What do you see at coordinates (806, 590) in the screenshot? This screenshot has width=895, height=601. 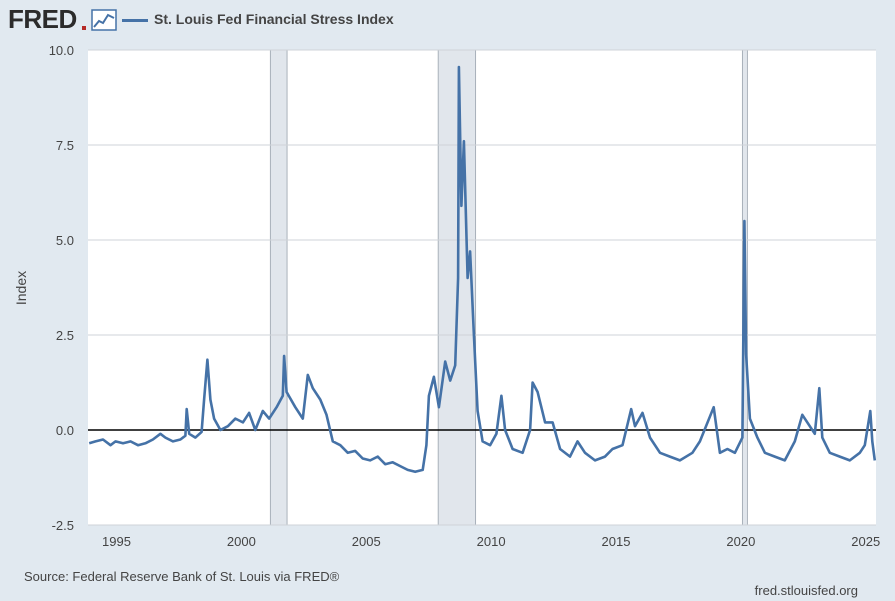 I see `site-link: fred.stlouisfed.org` at bounding box center [806, 590].